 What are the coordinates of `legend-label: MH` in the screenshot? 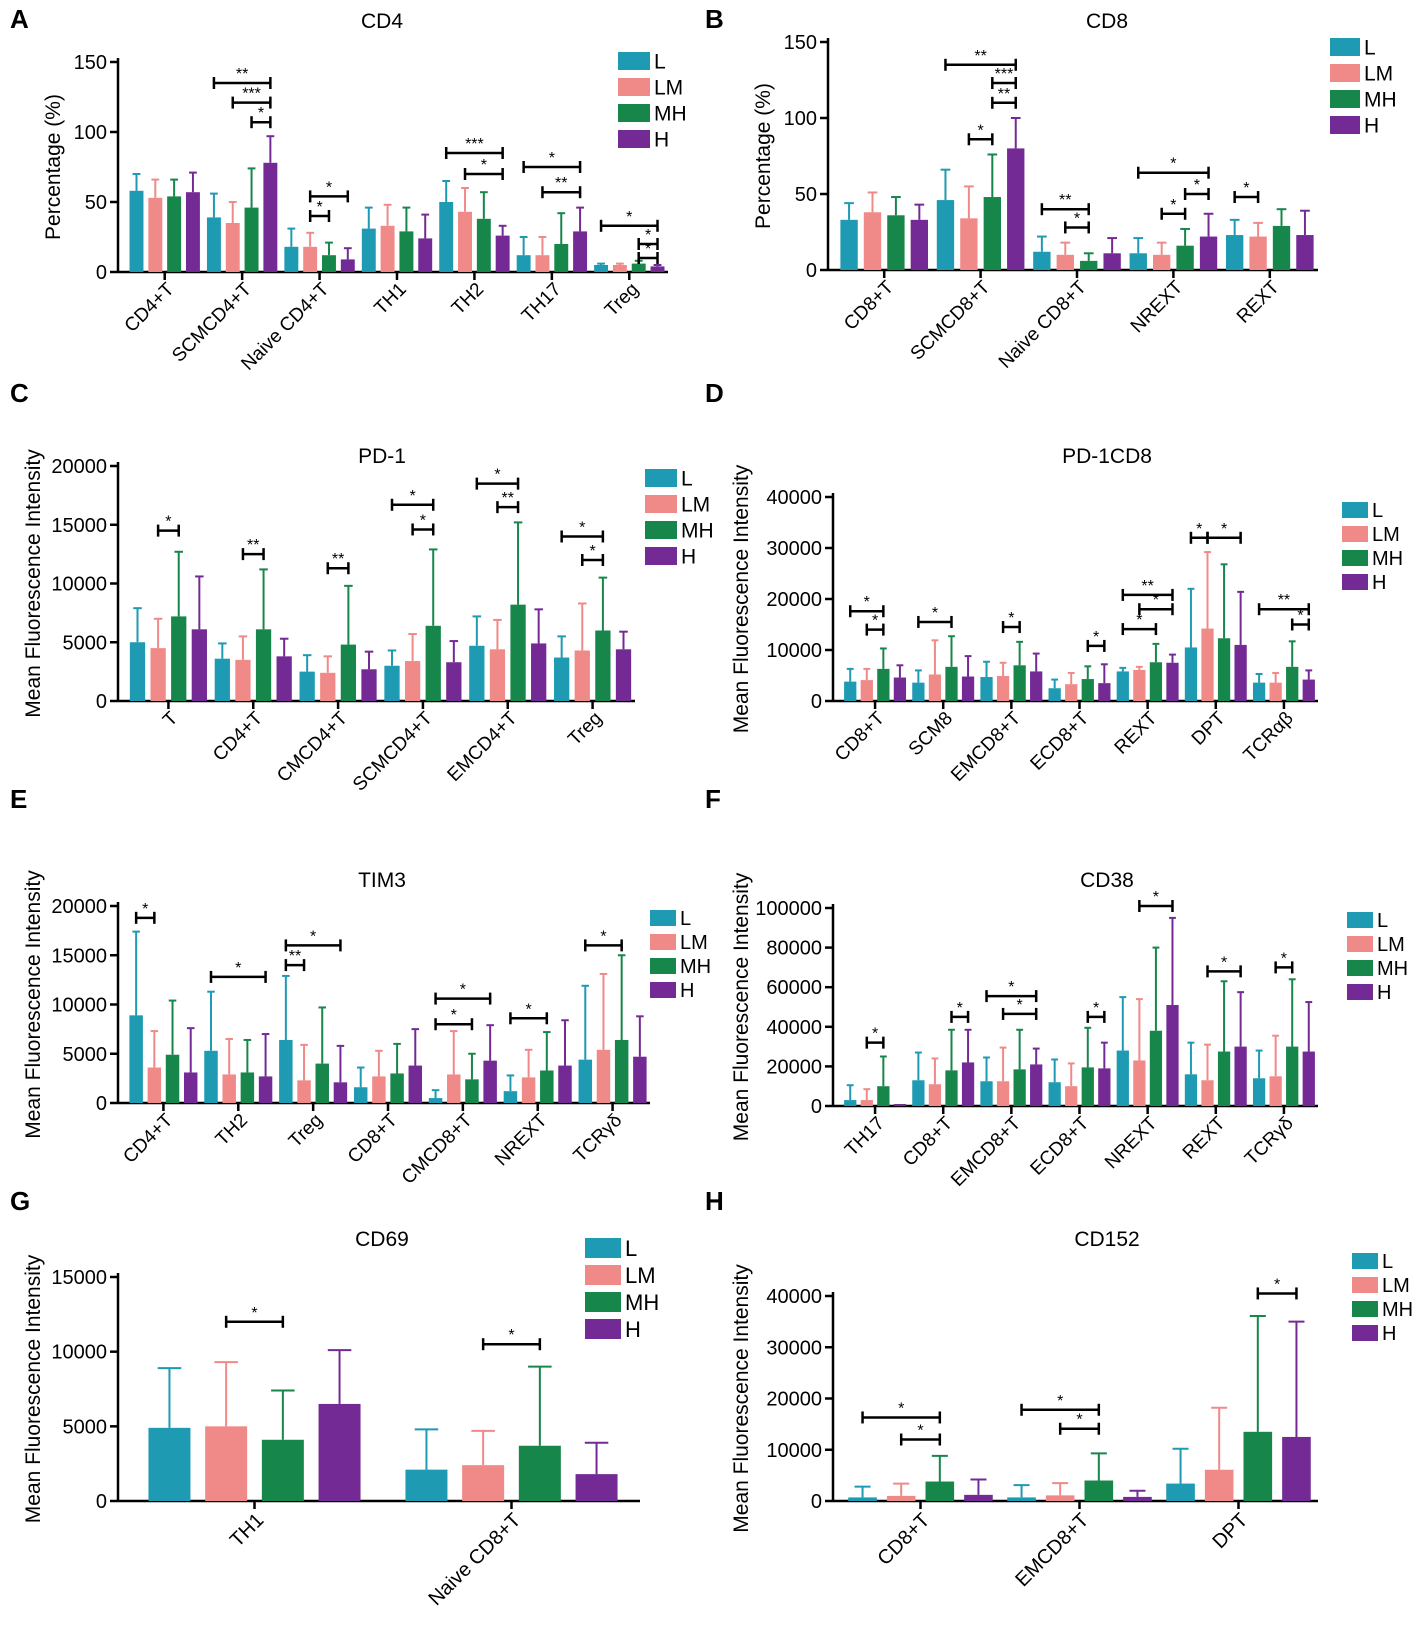 It's located at (670, 114).